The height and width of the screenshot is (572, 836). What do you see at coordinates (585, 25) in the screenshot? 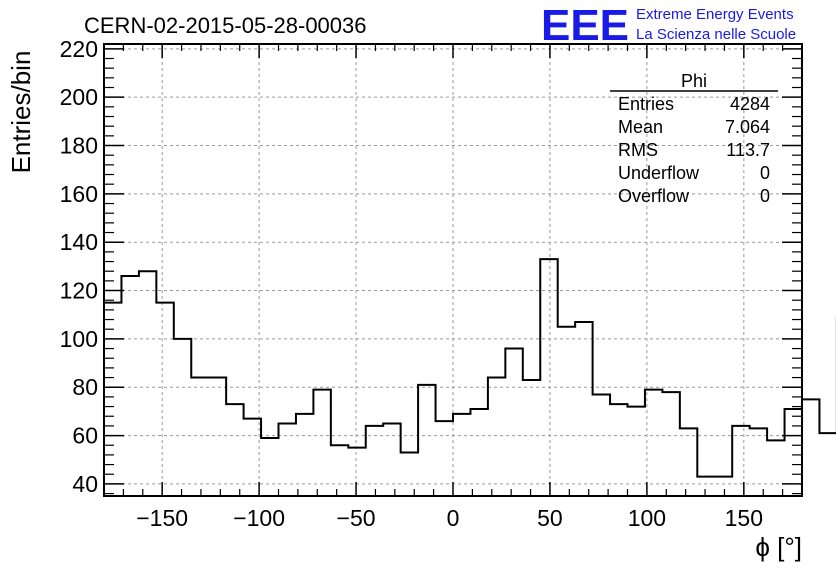
I see `eee-logo: EEE` at bounding box center [585, 25].